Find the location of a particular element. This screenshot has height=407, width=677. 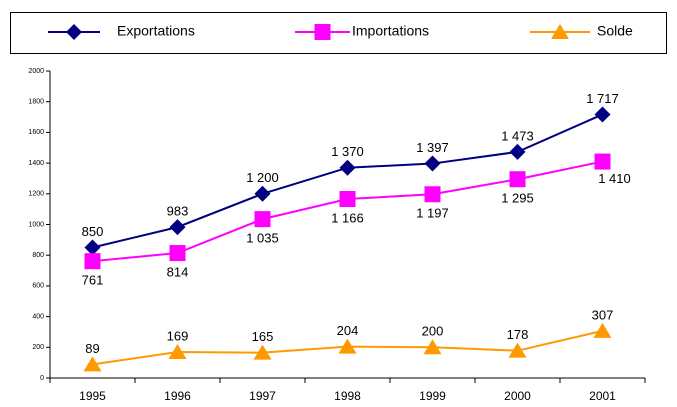

y-tick-label: 1200 is located at coordinates (36, 194).